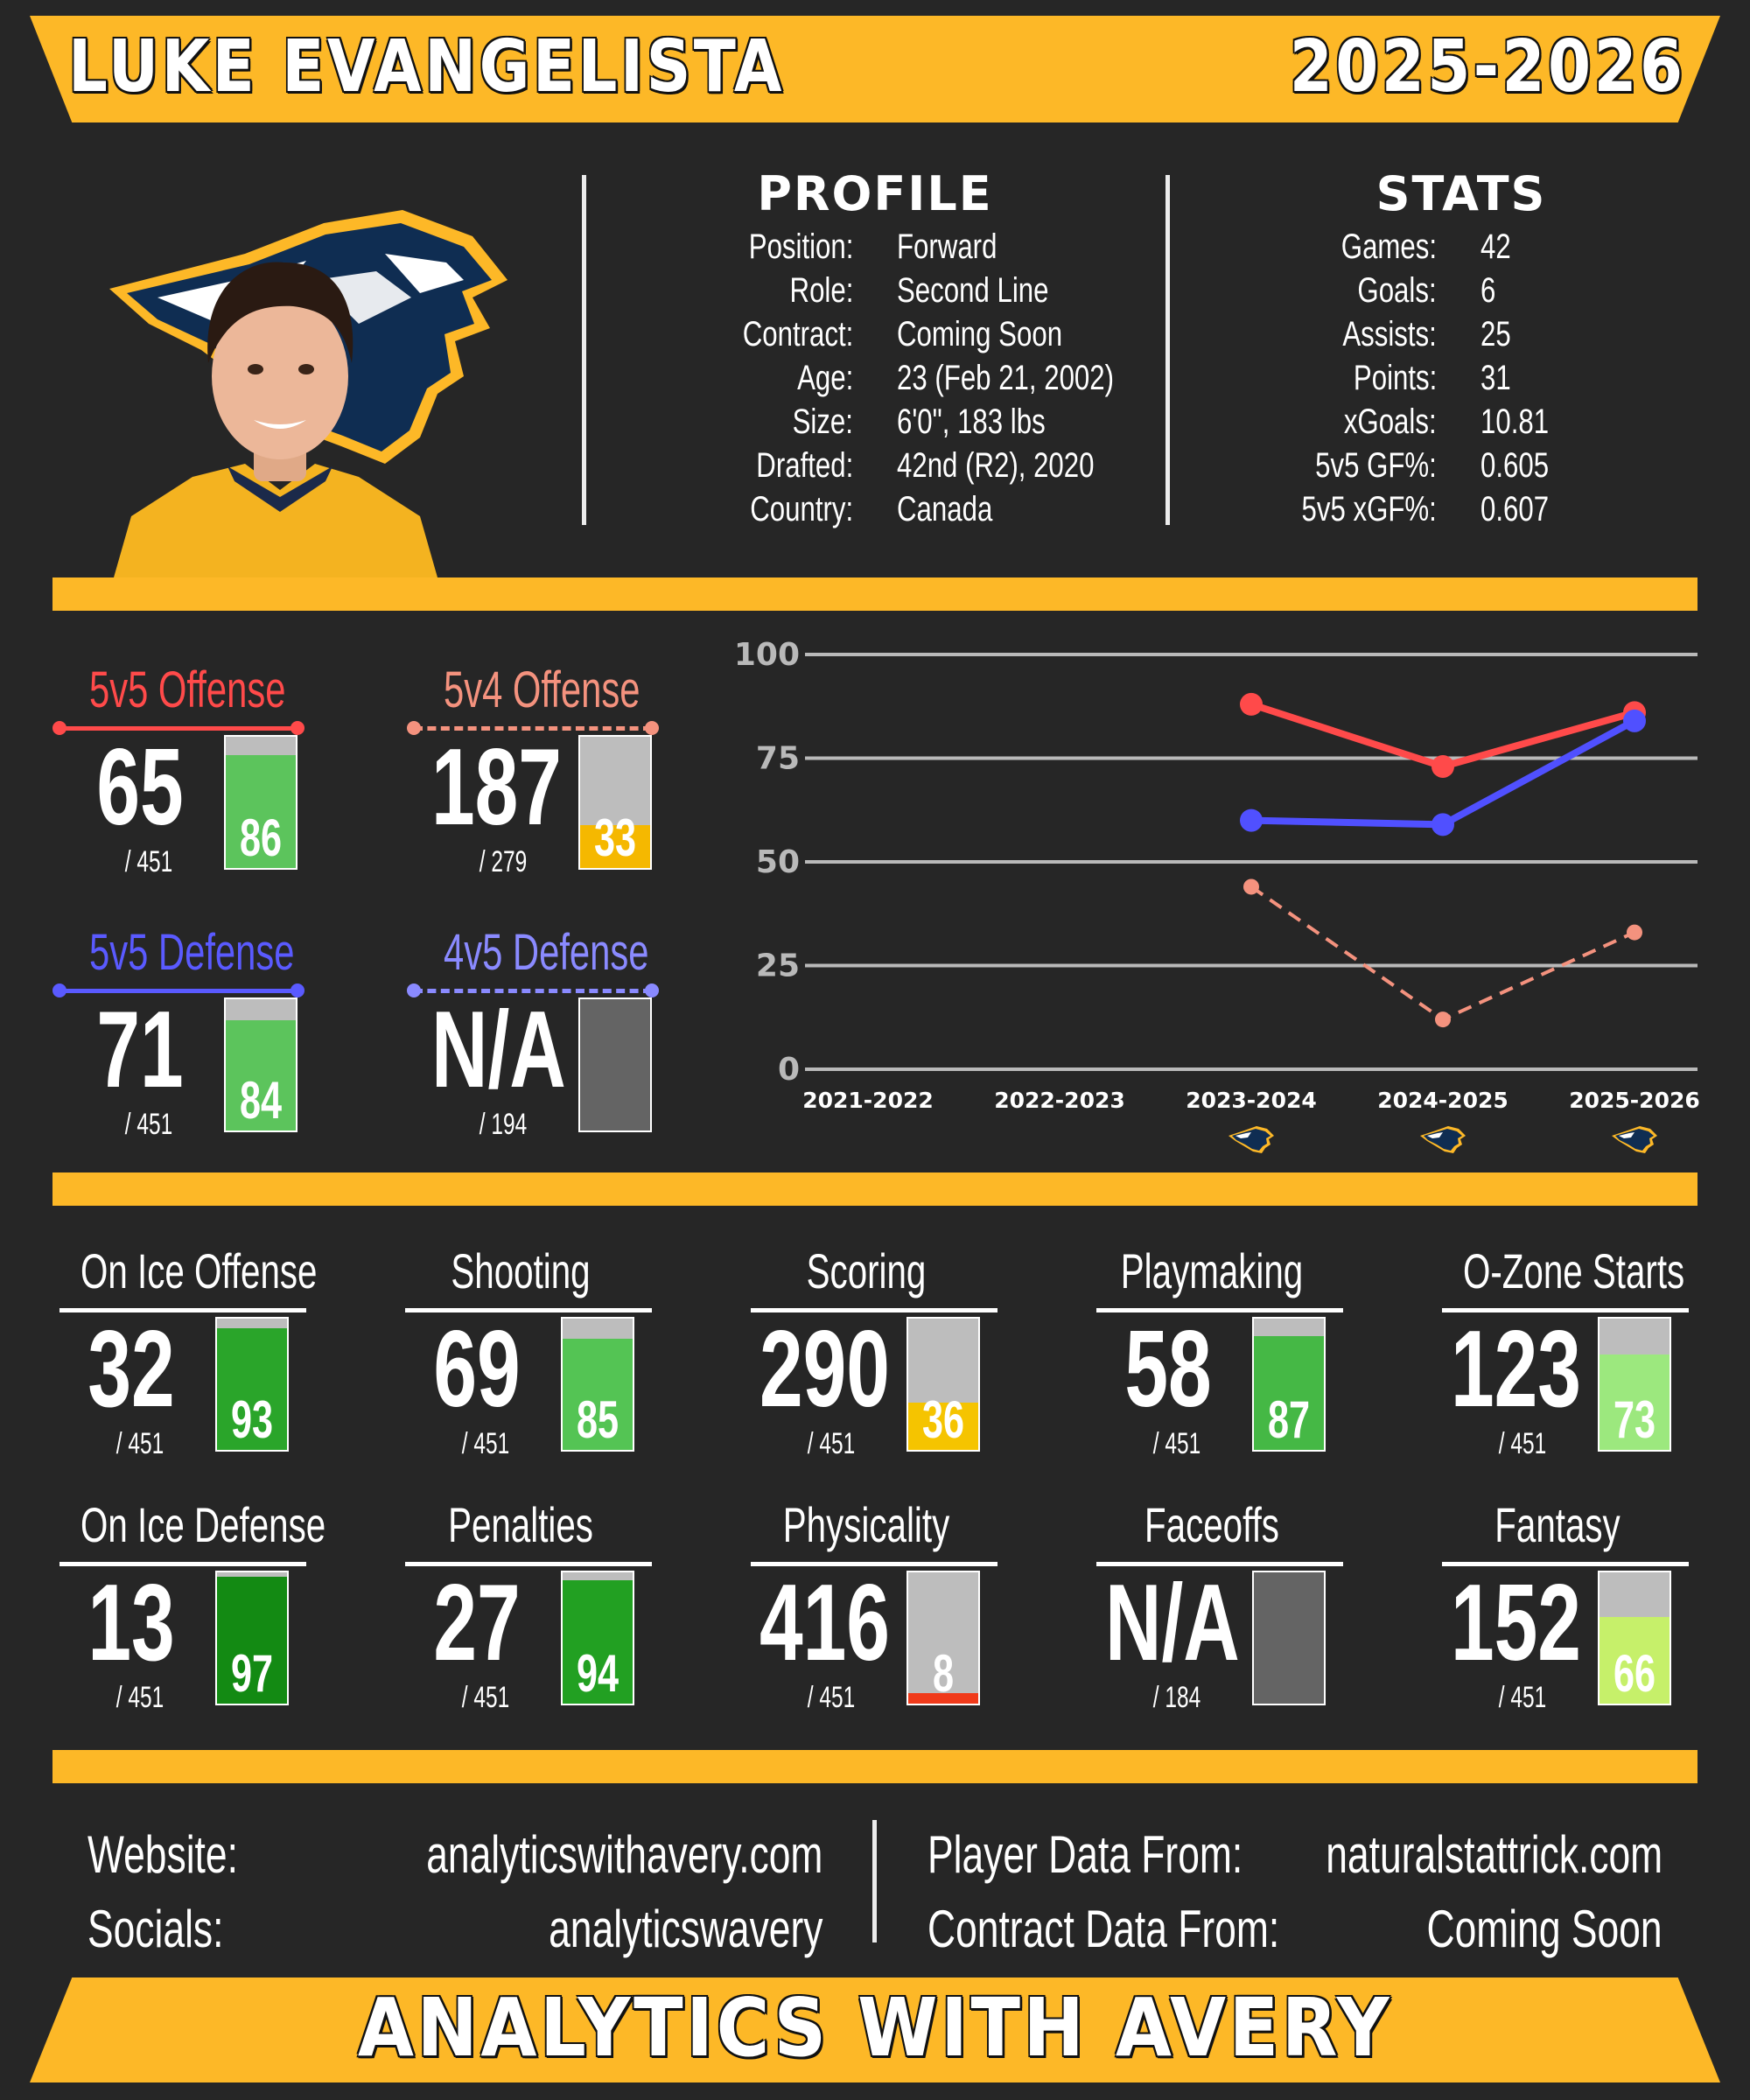  What do you see at coordinates (947, 247) in the screenshot?
I see `profile-value: Forward` at bounding box center [947, 247].